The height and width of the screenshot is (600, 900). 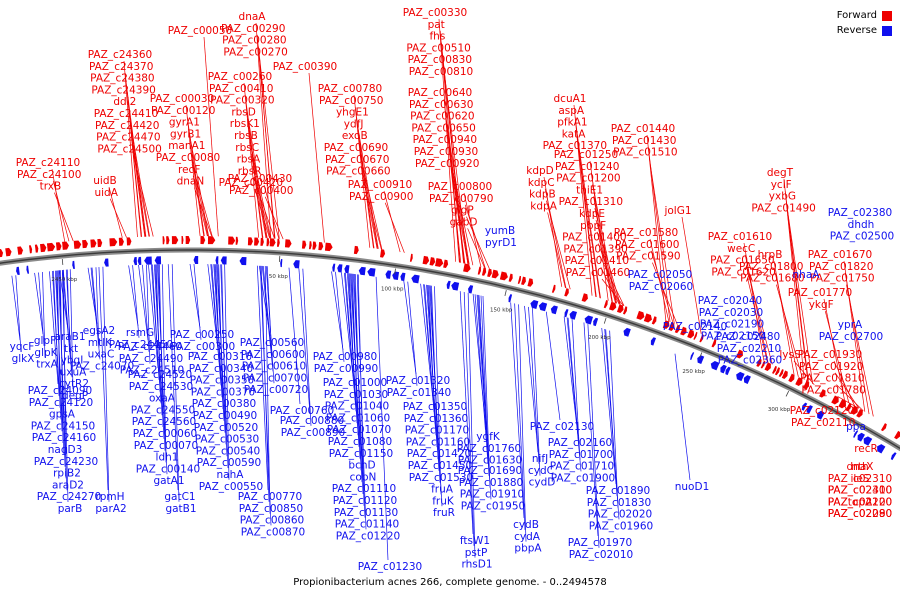 I want to click on forward-gene-label: exoB, so click(x=355, y=136).